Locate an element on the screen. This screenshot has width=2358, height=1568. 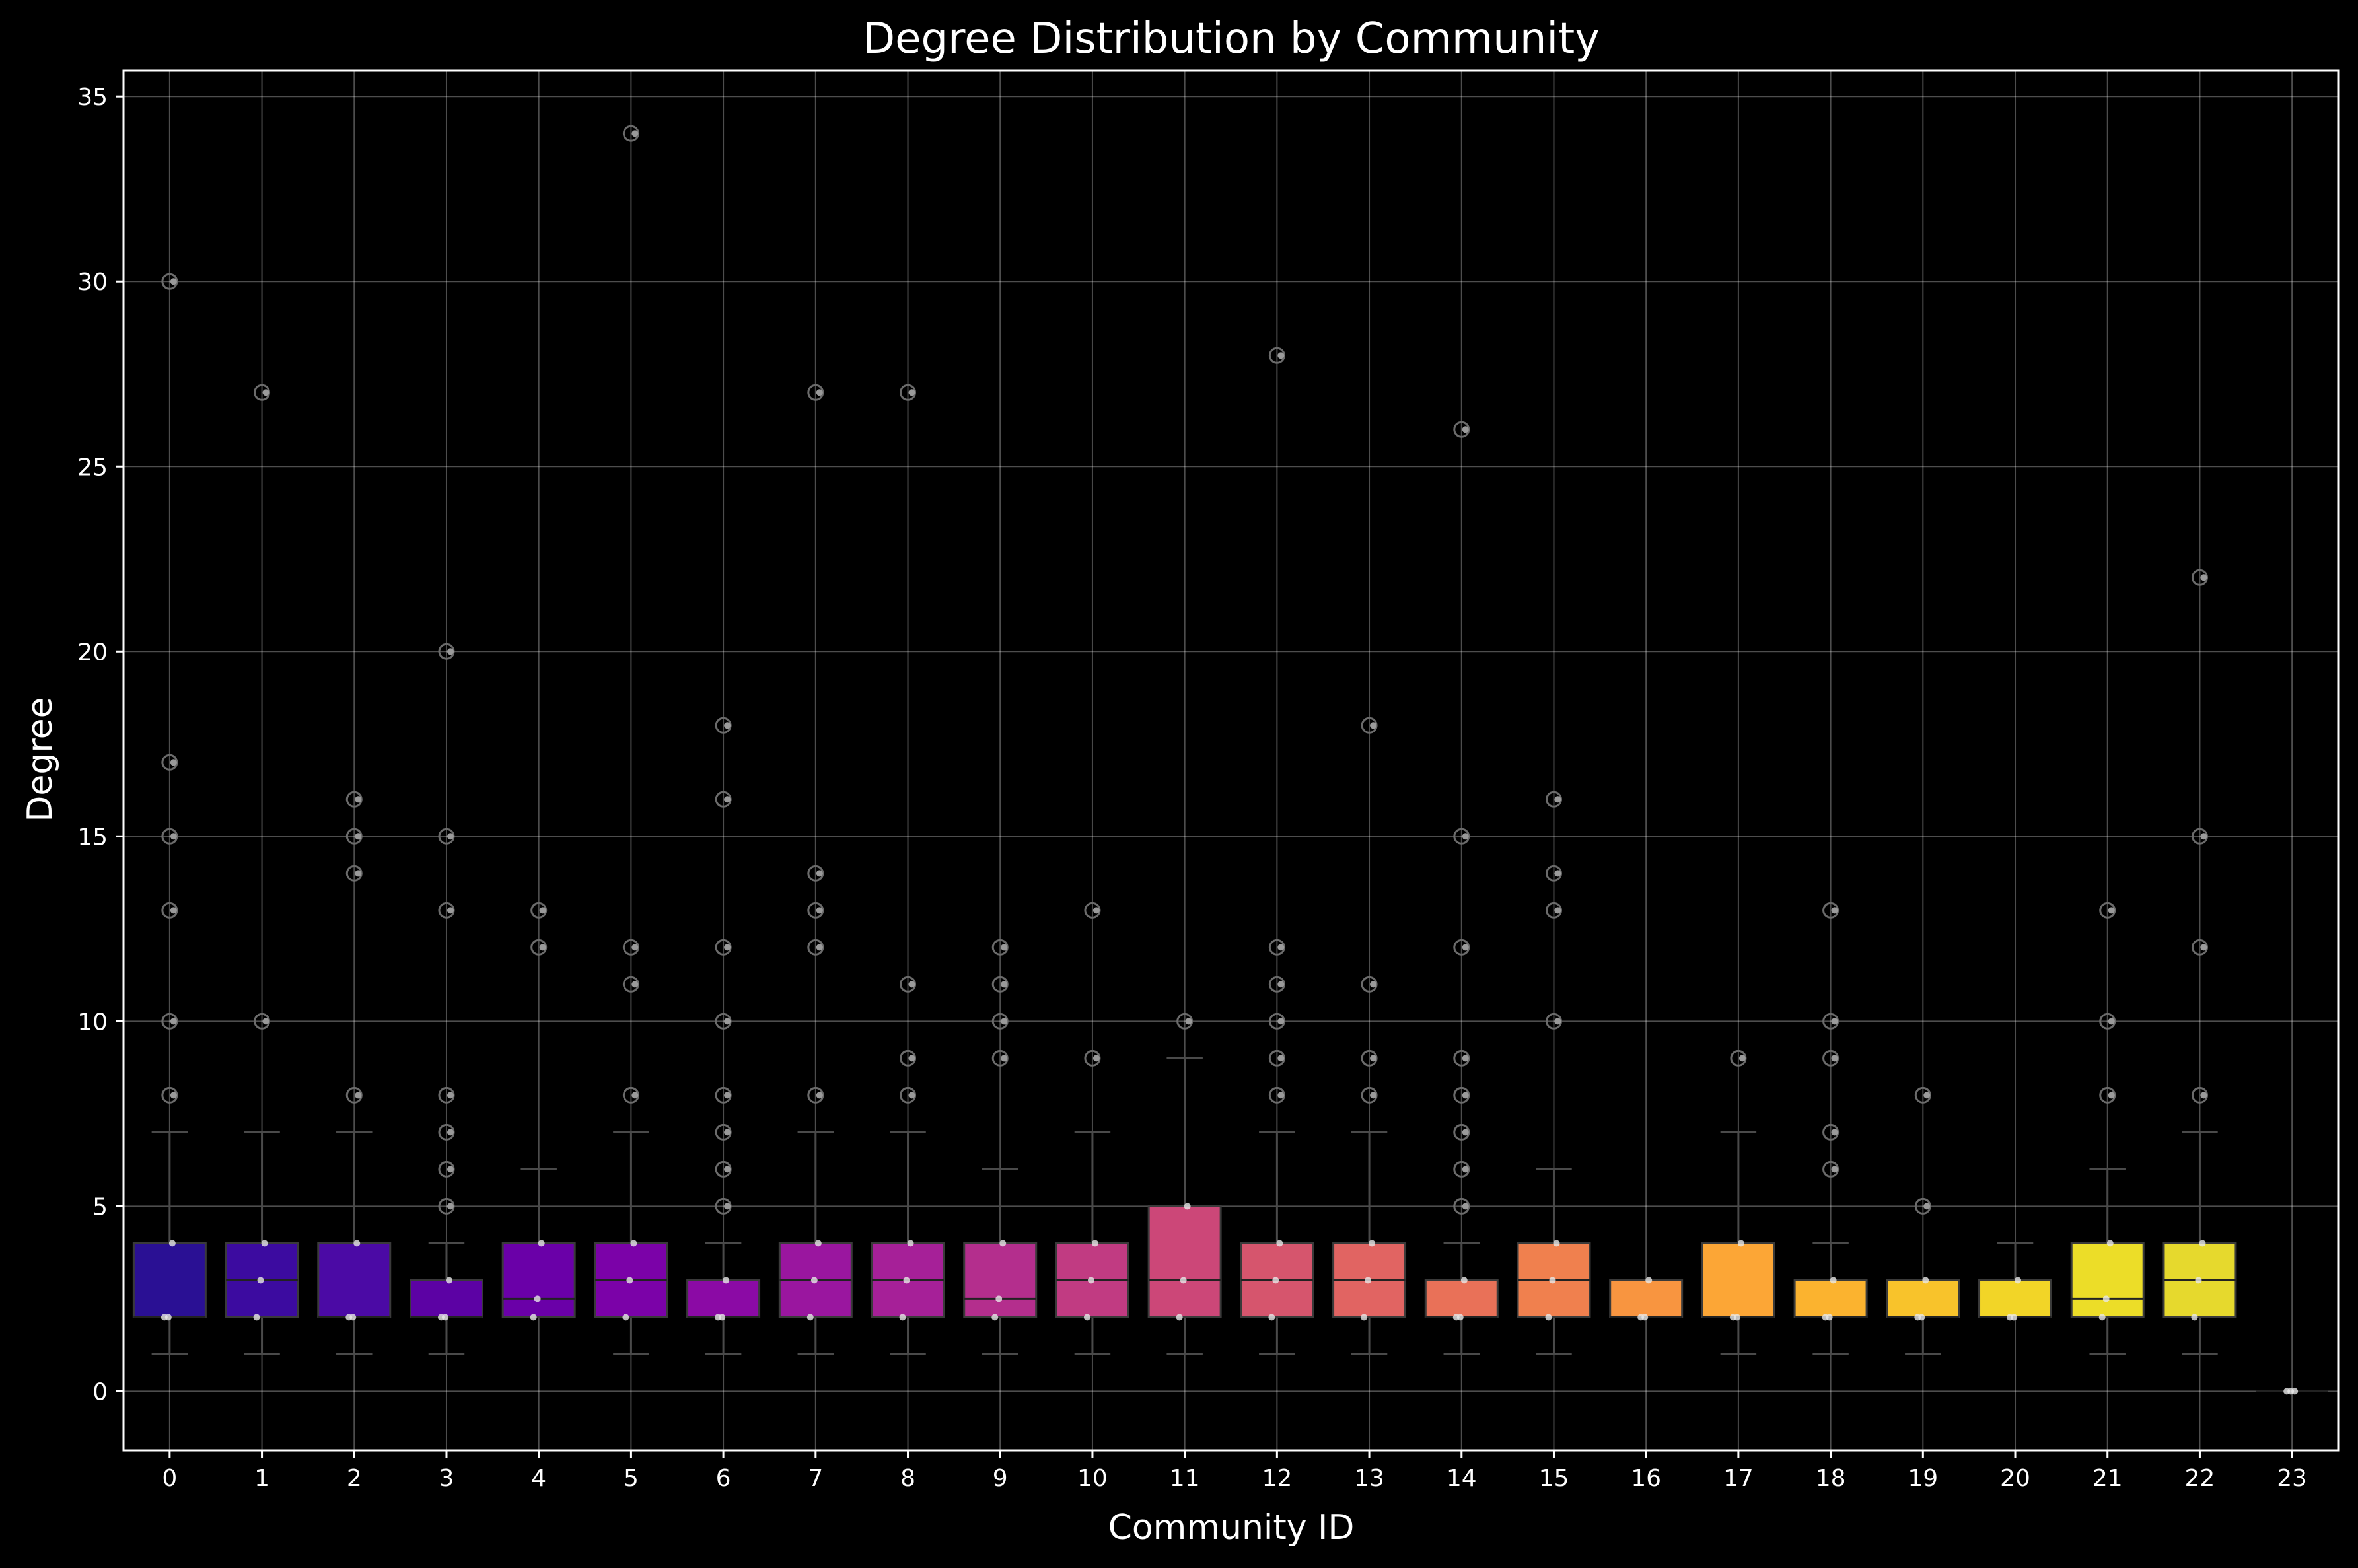
x-tick-label: 3 is located at coordinates (447, 1478).